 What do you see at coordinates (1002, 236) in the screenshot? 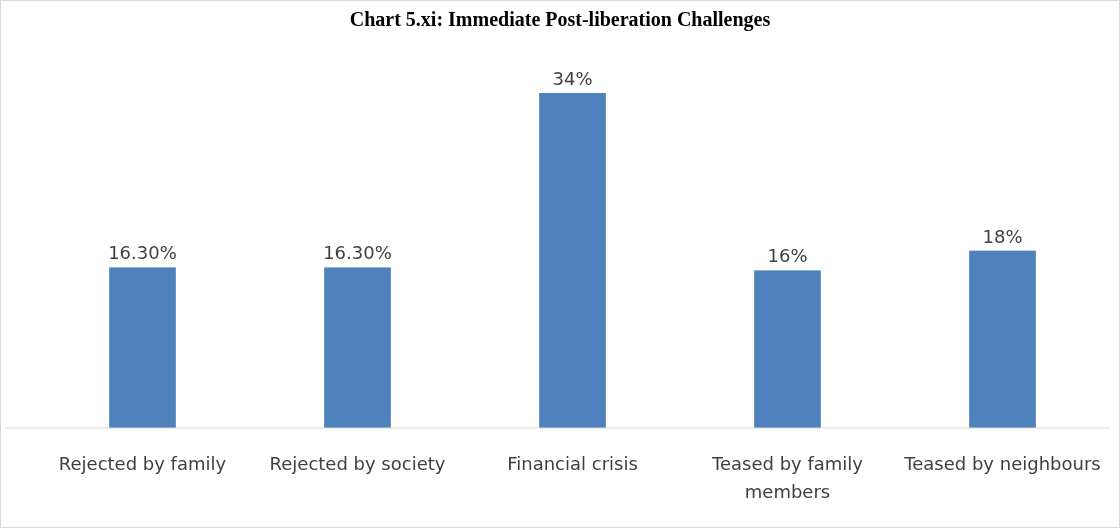
I see `data-label: 18%` at bounding box center [1002, 236].